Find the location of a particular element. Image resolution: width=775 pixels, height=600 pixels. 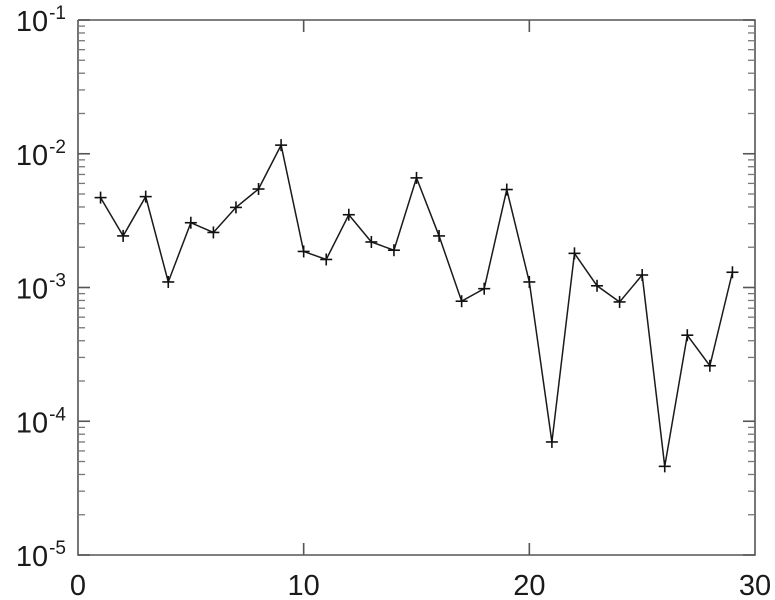

x-tick-label: 20 is located at coordinates (529, 585).